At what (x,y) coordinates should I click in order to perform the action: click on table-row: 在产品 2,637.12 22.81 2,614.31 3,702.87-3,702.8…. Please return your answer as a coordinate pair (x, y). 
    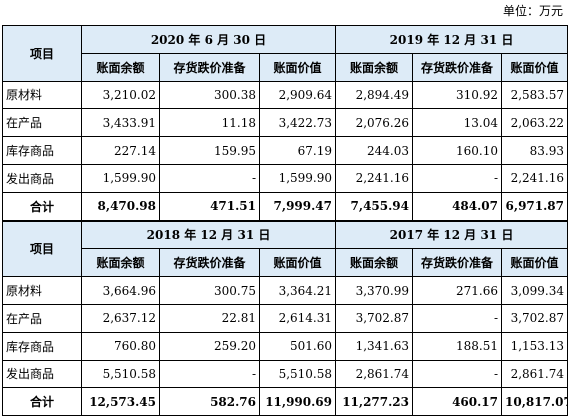
    Looking at the image, I should click on (285, 318).